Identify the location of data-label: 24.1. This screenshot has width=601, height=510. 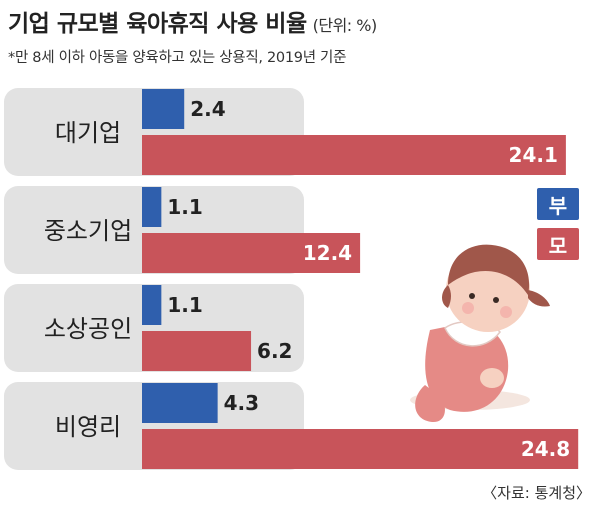
(533, 155).